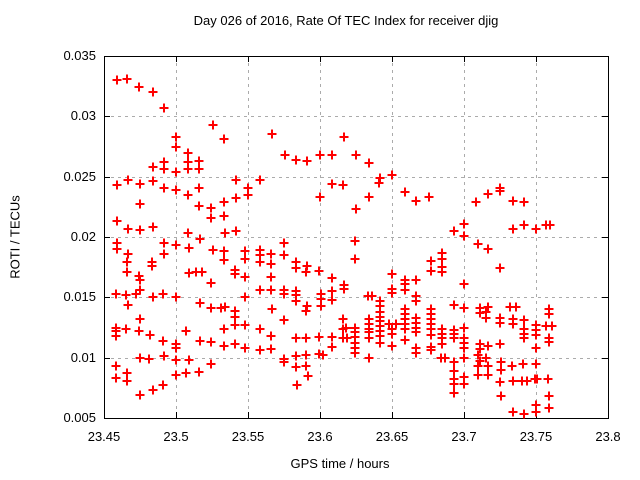 This screenshot has width=640, height=480. I want to click on x-tick-label: 23.7, so click(464, 436).